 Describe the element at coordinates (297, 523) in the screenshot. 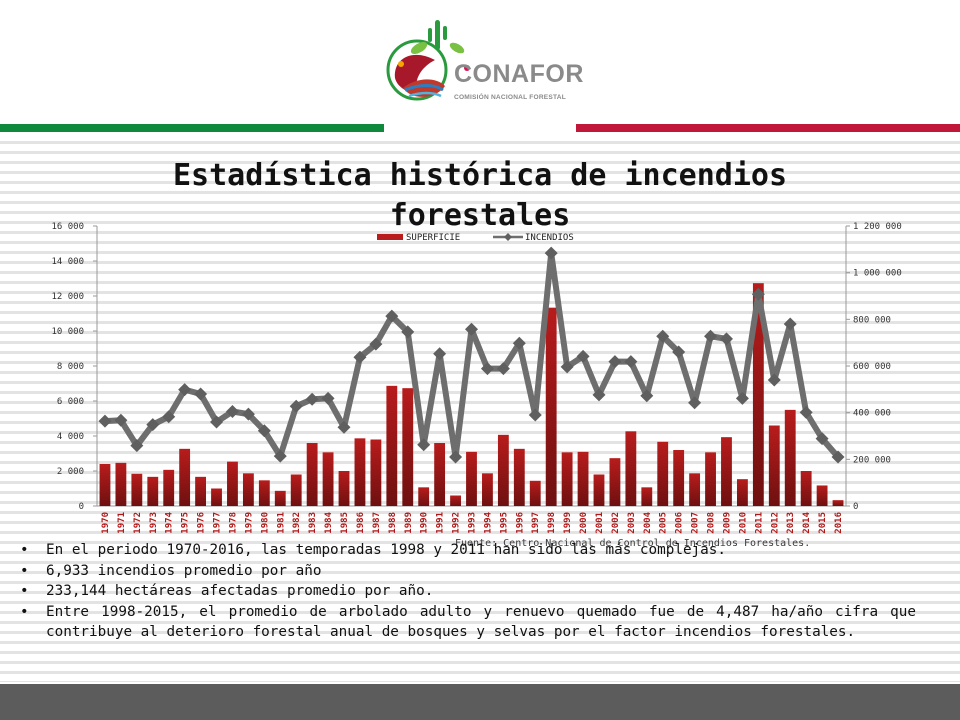

I see `x-tick-label: 1982` at that location.